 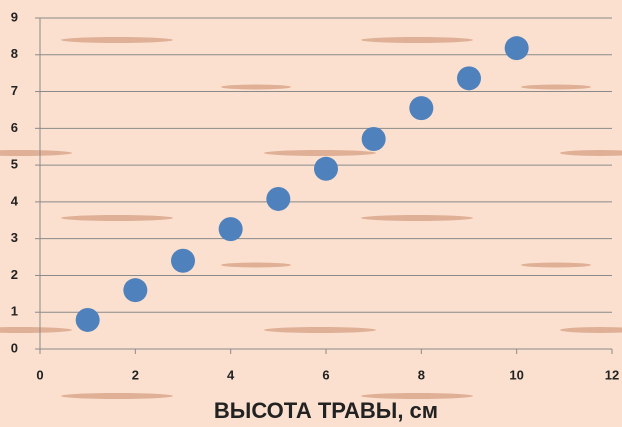 I want to click on x-tick-label: 6, so click(x=325, y=374).